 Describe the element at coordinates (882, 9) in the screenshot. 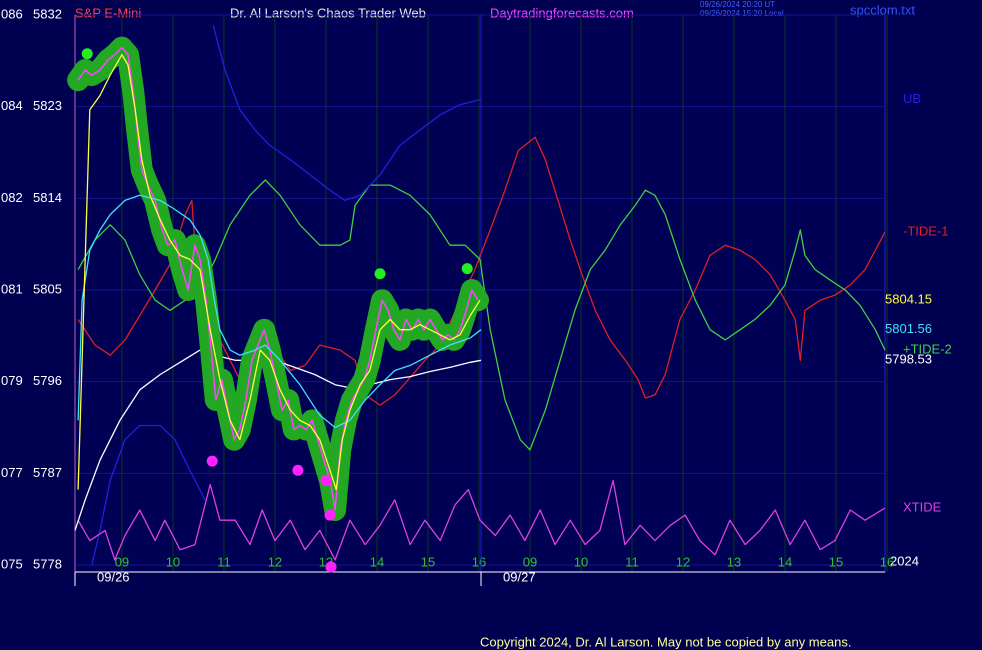

I see `file-name: spcclom.txt` at that location.